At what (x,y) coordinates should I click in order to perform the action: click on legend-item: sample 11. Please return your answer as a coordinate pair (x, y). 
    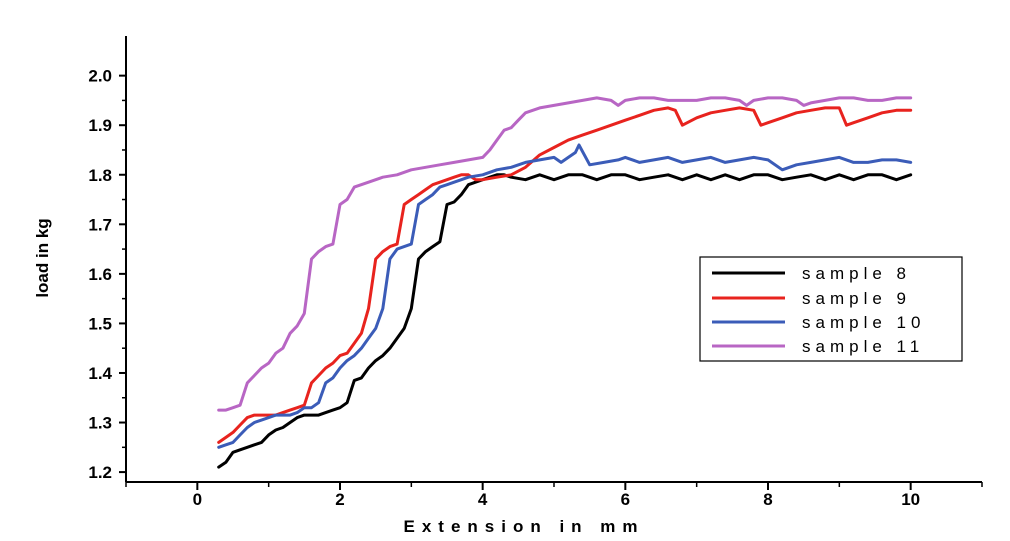
    Looking at the image, I should click on (818, 346).